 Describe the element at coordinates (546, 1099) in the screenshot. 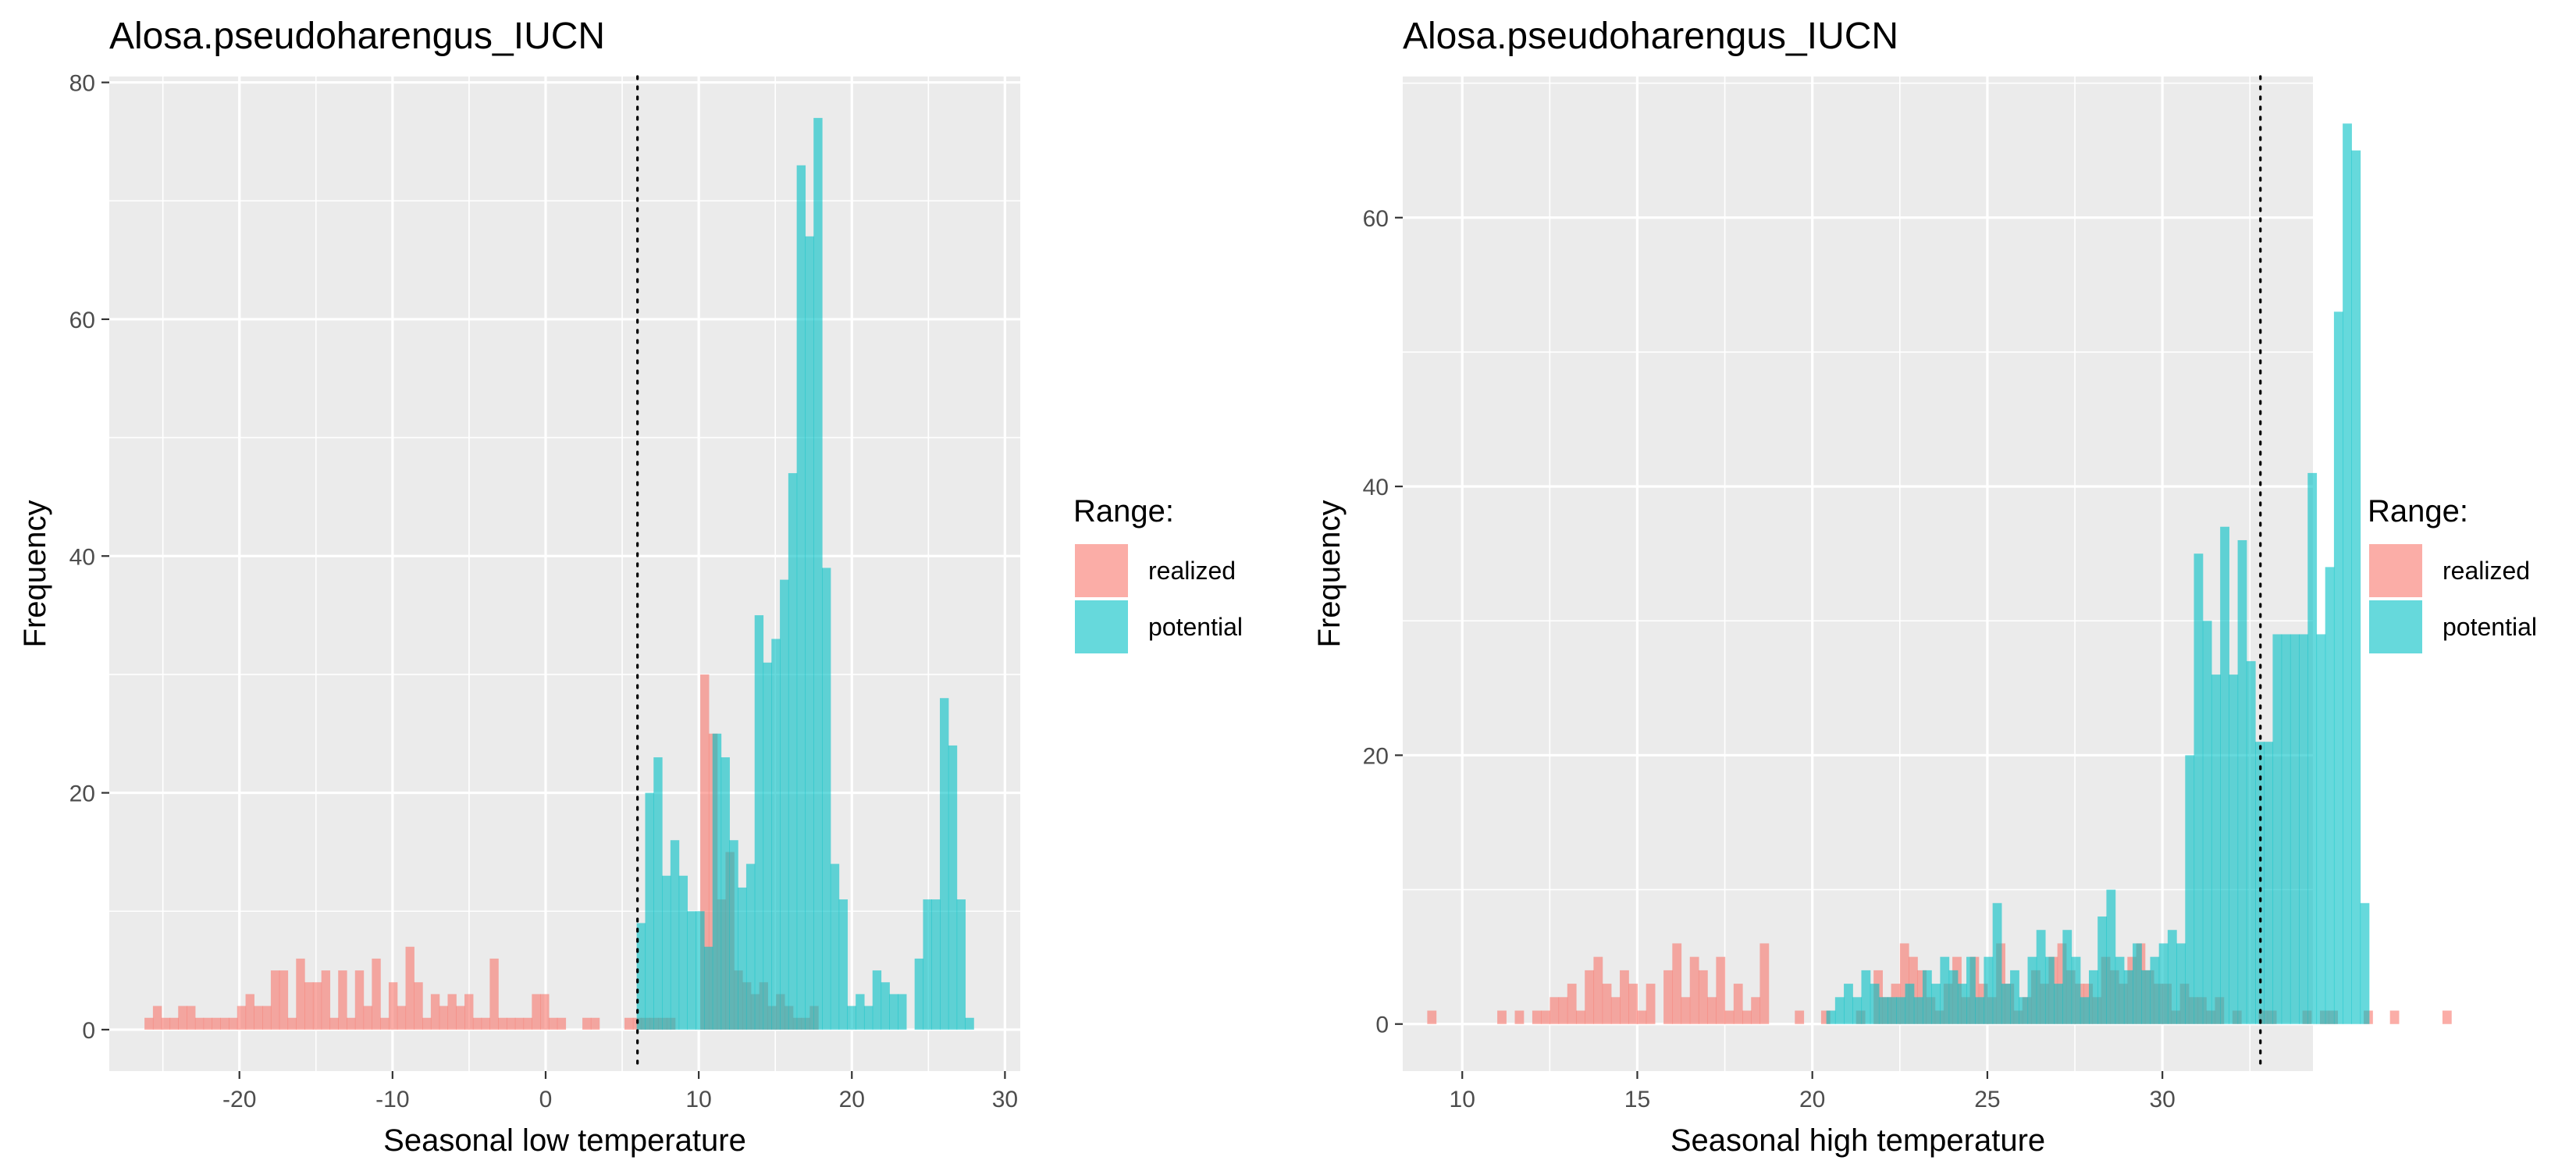

I see `x-tick-label: 0` at that location.